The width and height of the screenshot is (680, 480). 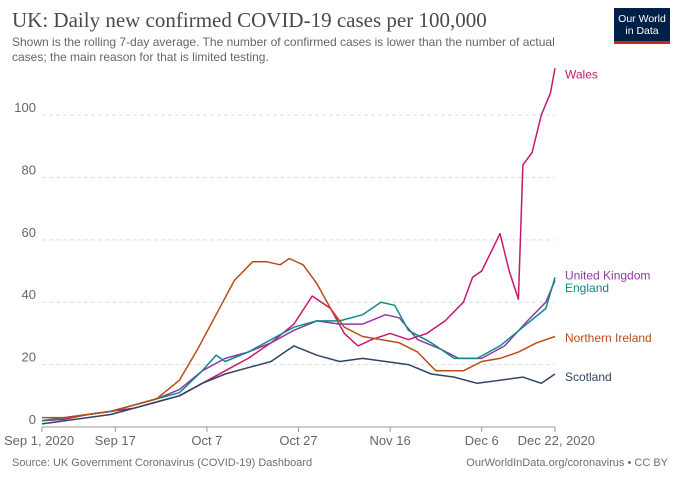 What do you see at coordinates (588, 377) in the screenshot?
I see `series-label-scotland: Scotland` at bounding box center [588, 377].